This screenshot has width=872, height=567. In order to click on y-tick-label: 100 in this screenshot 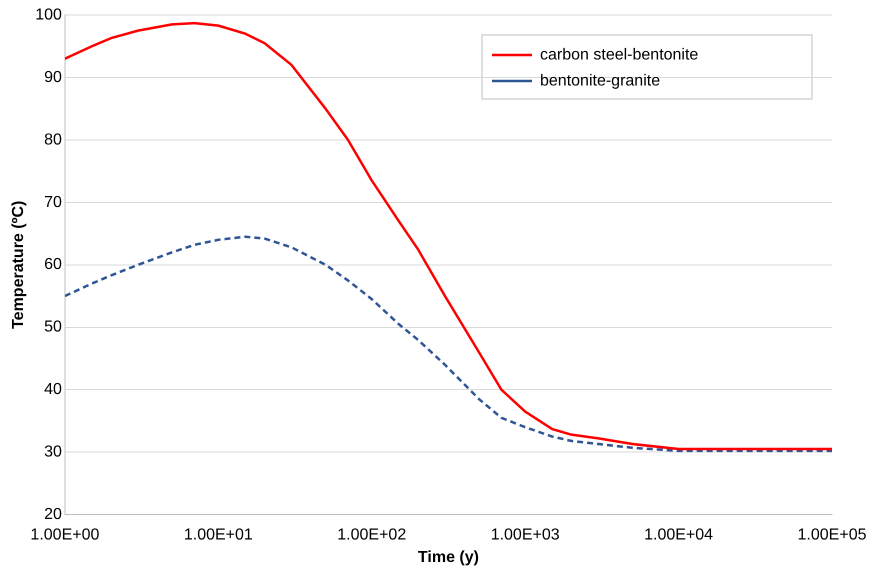, I will do `click(48, 15)`.